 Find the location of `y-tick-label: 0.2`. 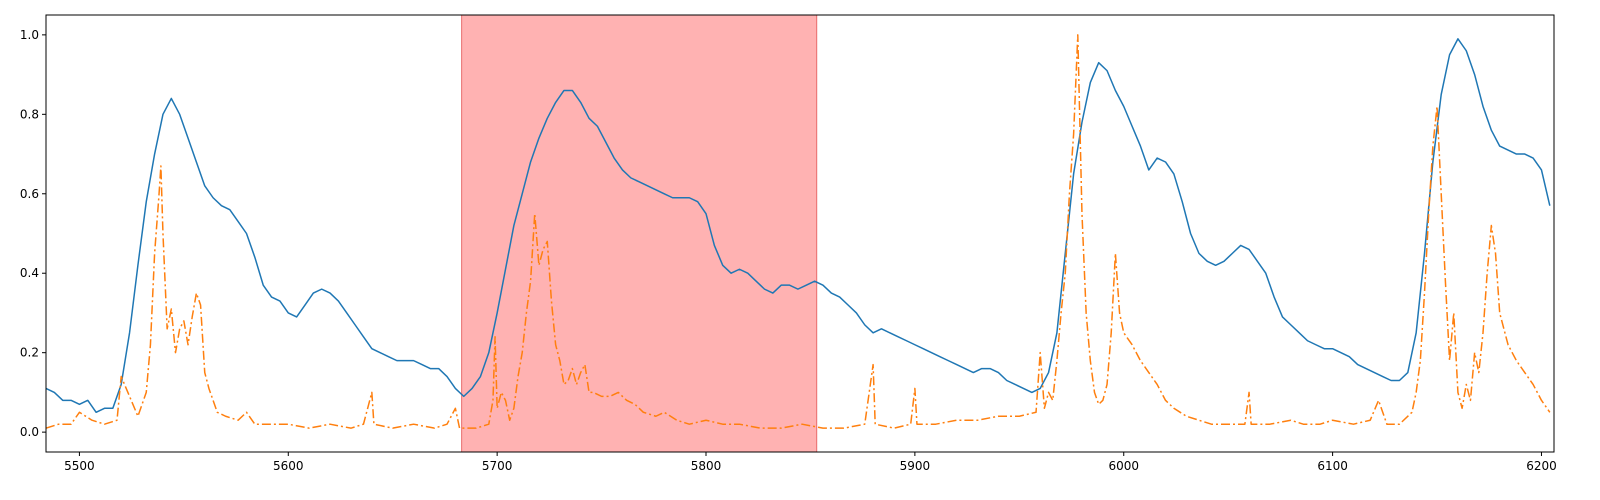

y-tick-label: 0.2 is located at coordinates (29, 353).